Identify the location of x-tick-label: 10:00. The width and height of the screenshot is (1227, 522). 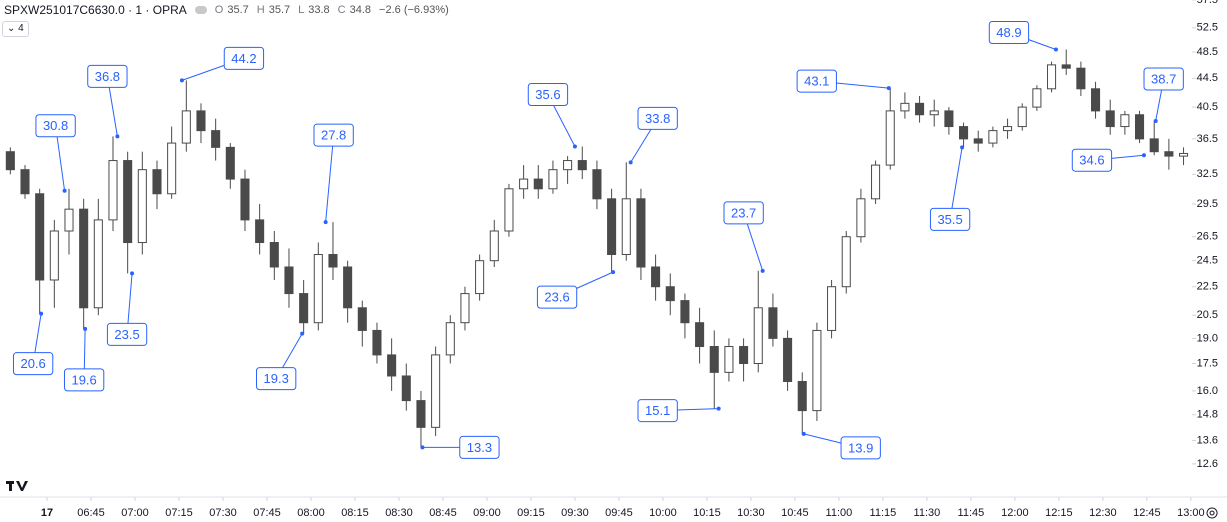
(663, 513).